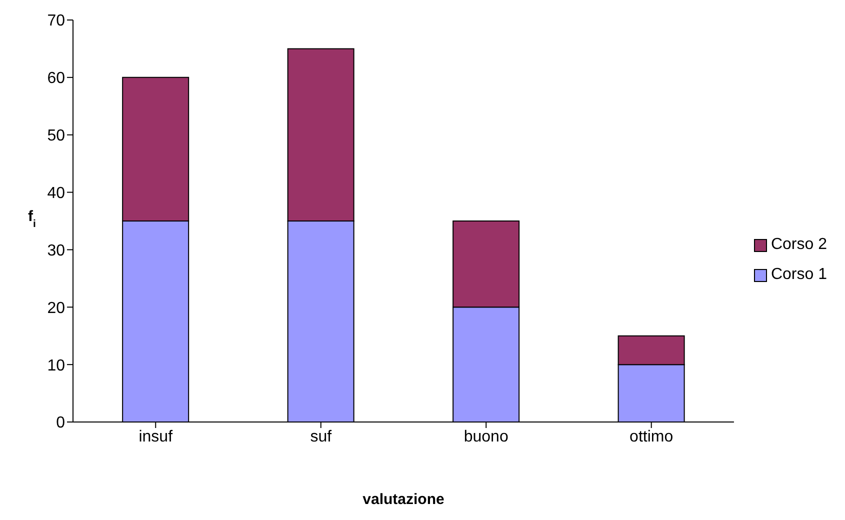 The height and width of the screenshot is (520, 845). I want to click on y-tick-label: 0, so click(61, 423).